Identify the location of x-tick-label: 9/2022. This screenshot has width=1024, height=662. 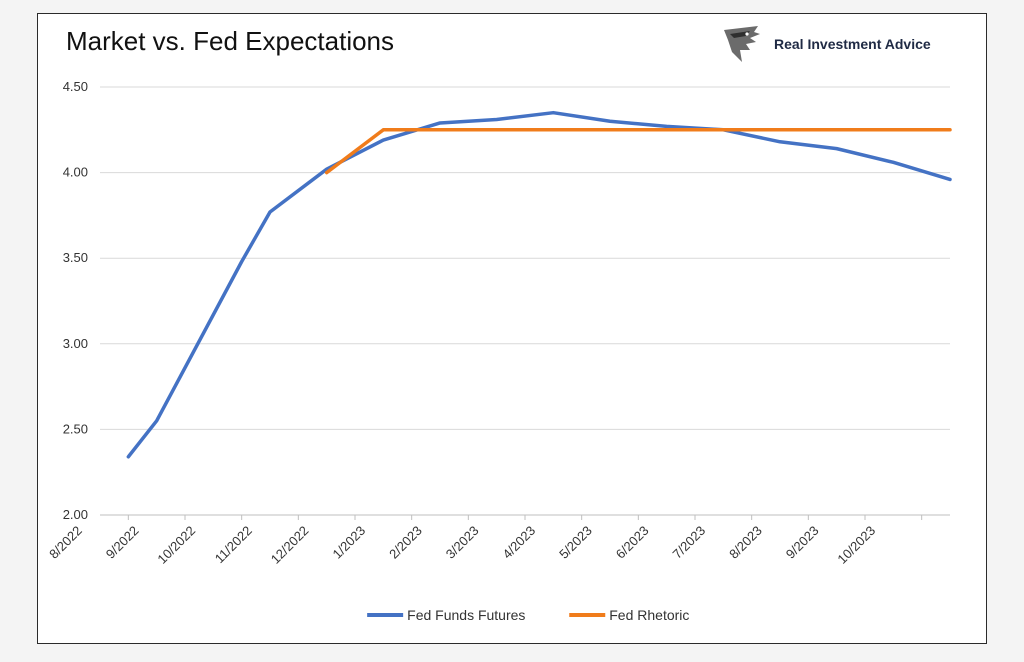
(122, 542).